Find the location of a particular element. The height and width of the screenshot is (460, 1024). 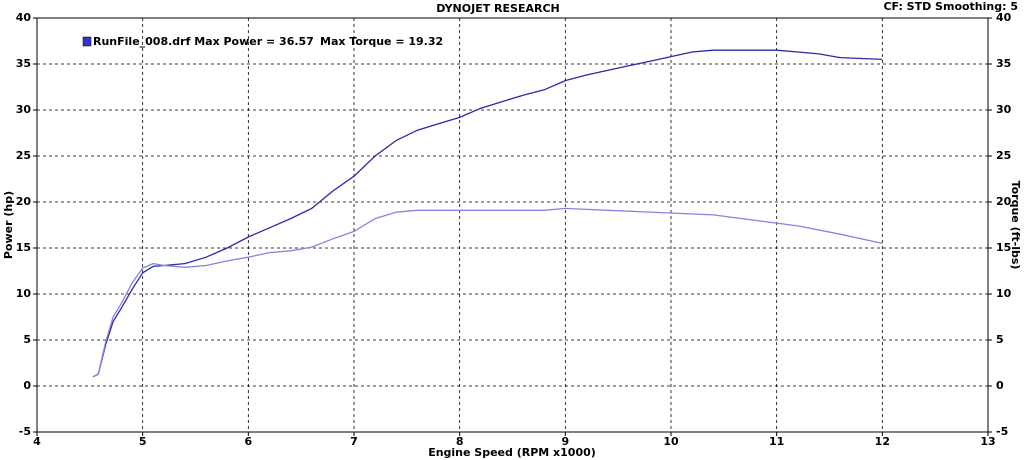

x-tick-label: 5 is located at coordinates (143, 441).